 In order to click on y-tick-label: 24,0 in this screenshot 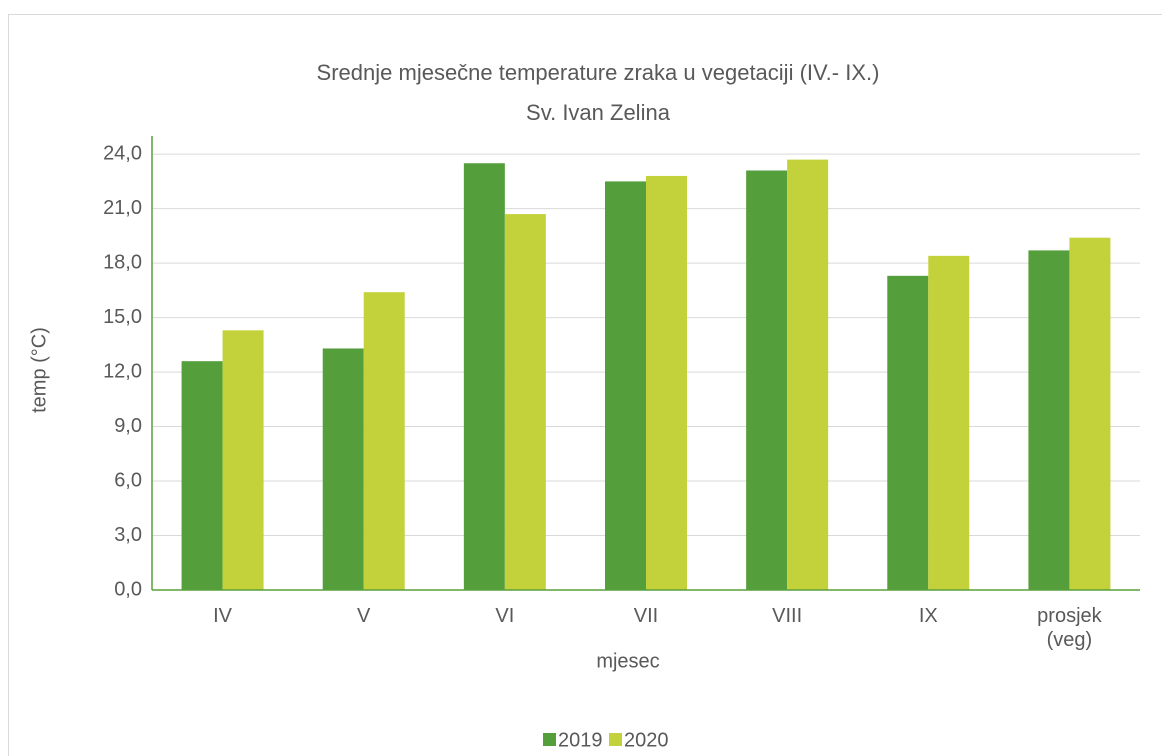, I will do `click(122, 153)`.